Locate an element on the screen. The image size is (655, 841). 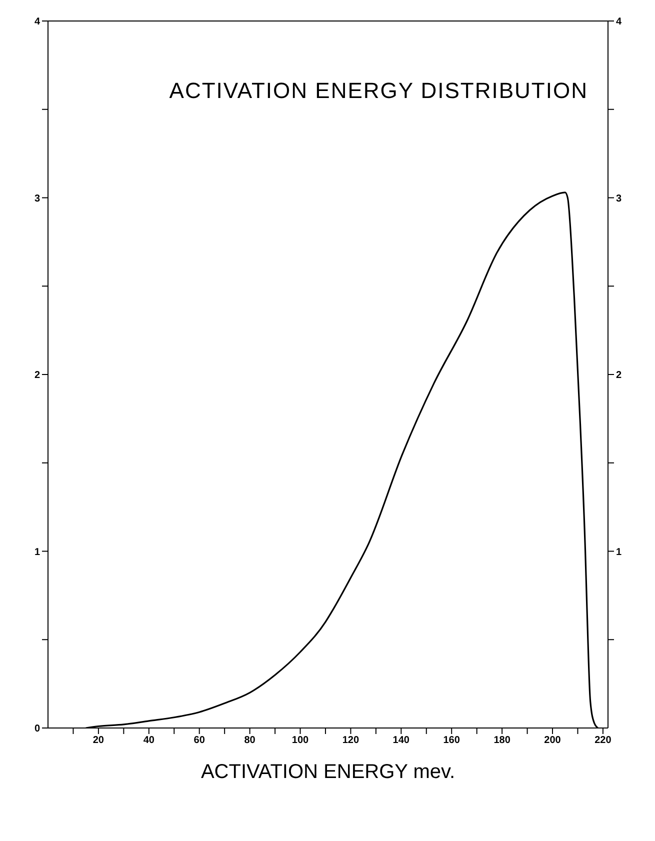
x-tick-label: 120 is located at coordinates (351, 740).